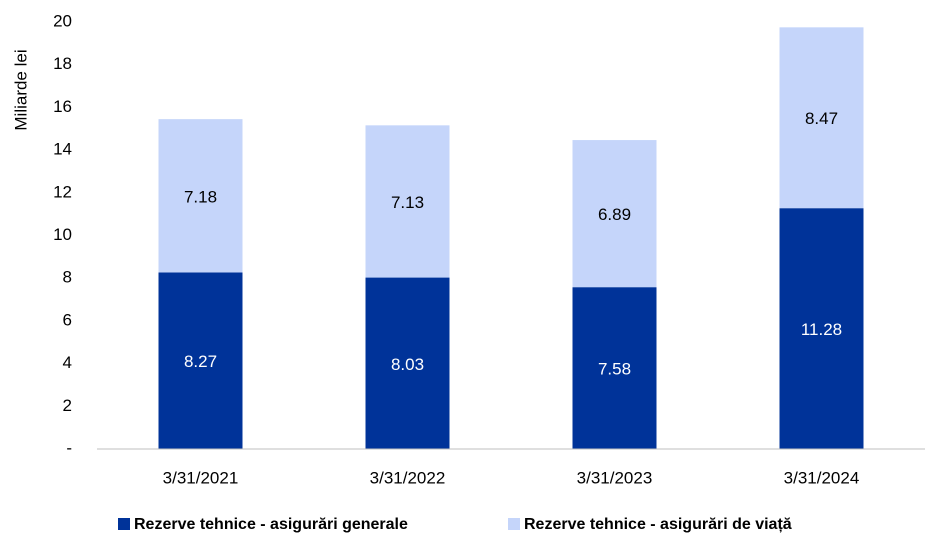 The width and height of the screenshot is (930, 545). What do you see at coordinates (62, 191) in the screenshot?
I see `y-tick-label: 12` at bounding box center [62, 191].